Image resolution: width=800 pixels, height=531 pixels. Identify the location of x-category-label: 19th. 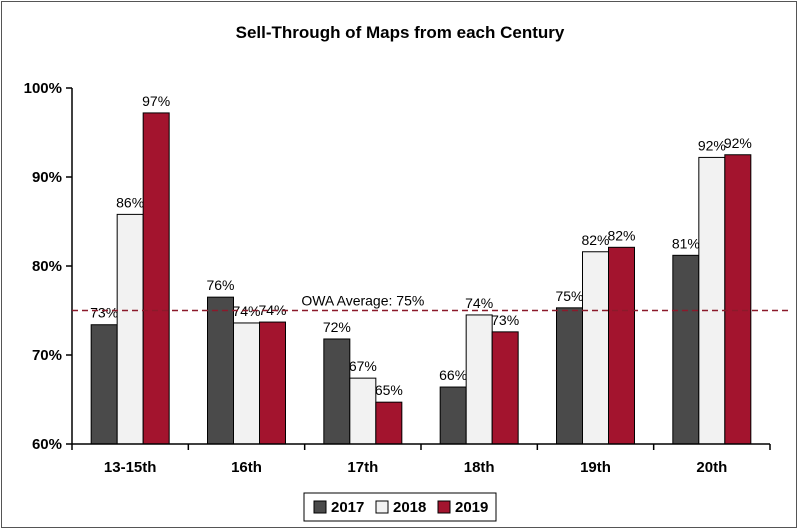
(595, 467).